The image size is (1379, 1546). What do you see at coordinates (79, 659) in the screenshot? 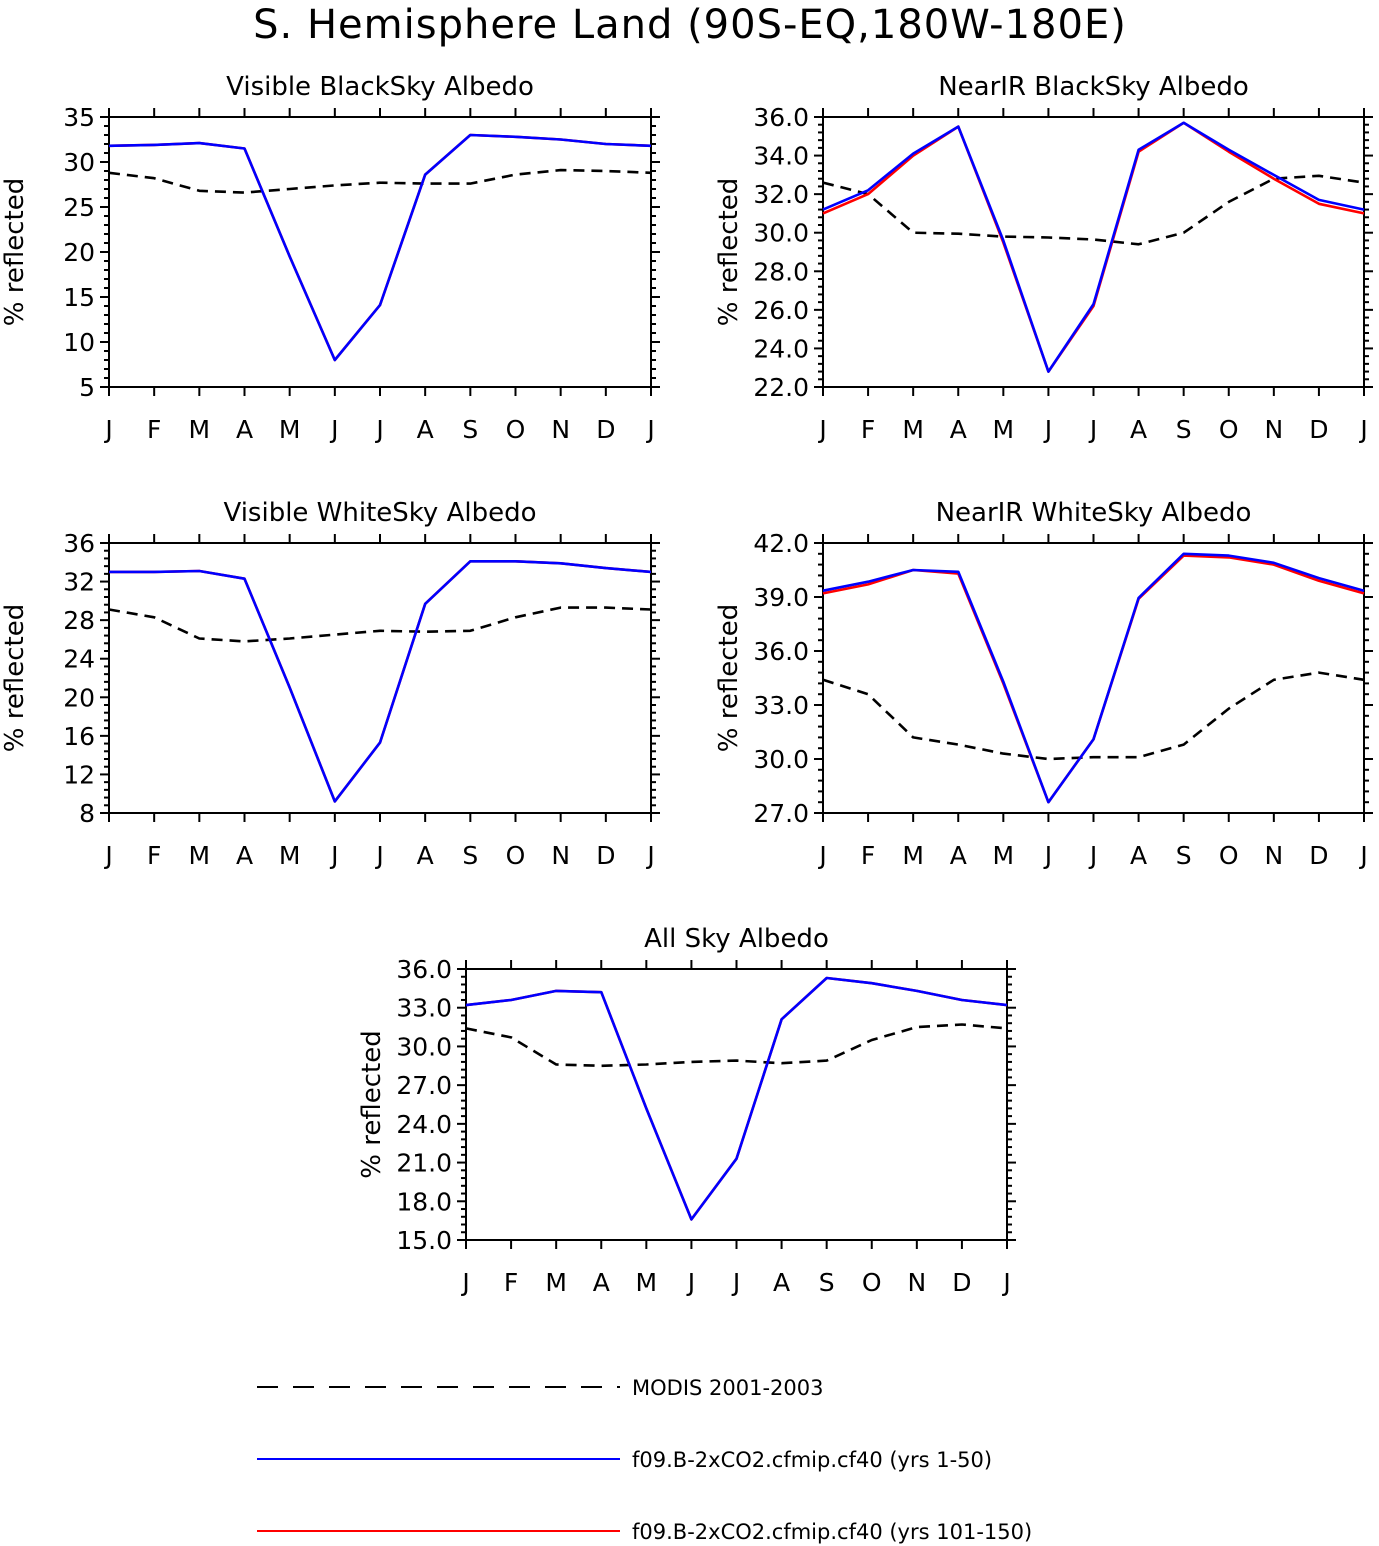
I see `y-tick-label: 24` at bounding box center [79, 659].